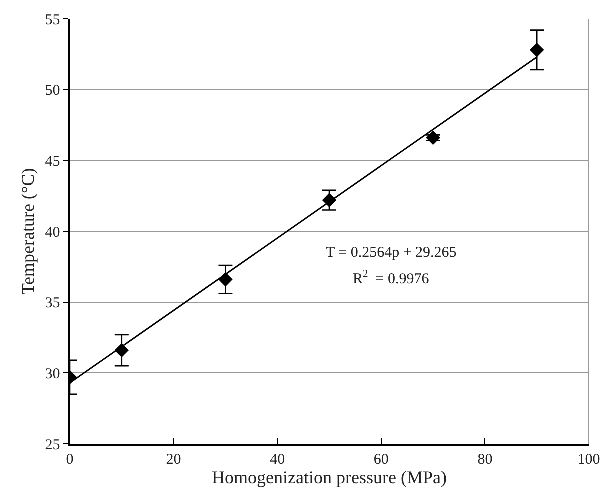  I want to click on y-tick-label: 55, so click(52, 20).